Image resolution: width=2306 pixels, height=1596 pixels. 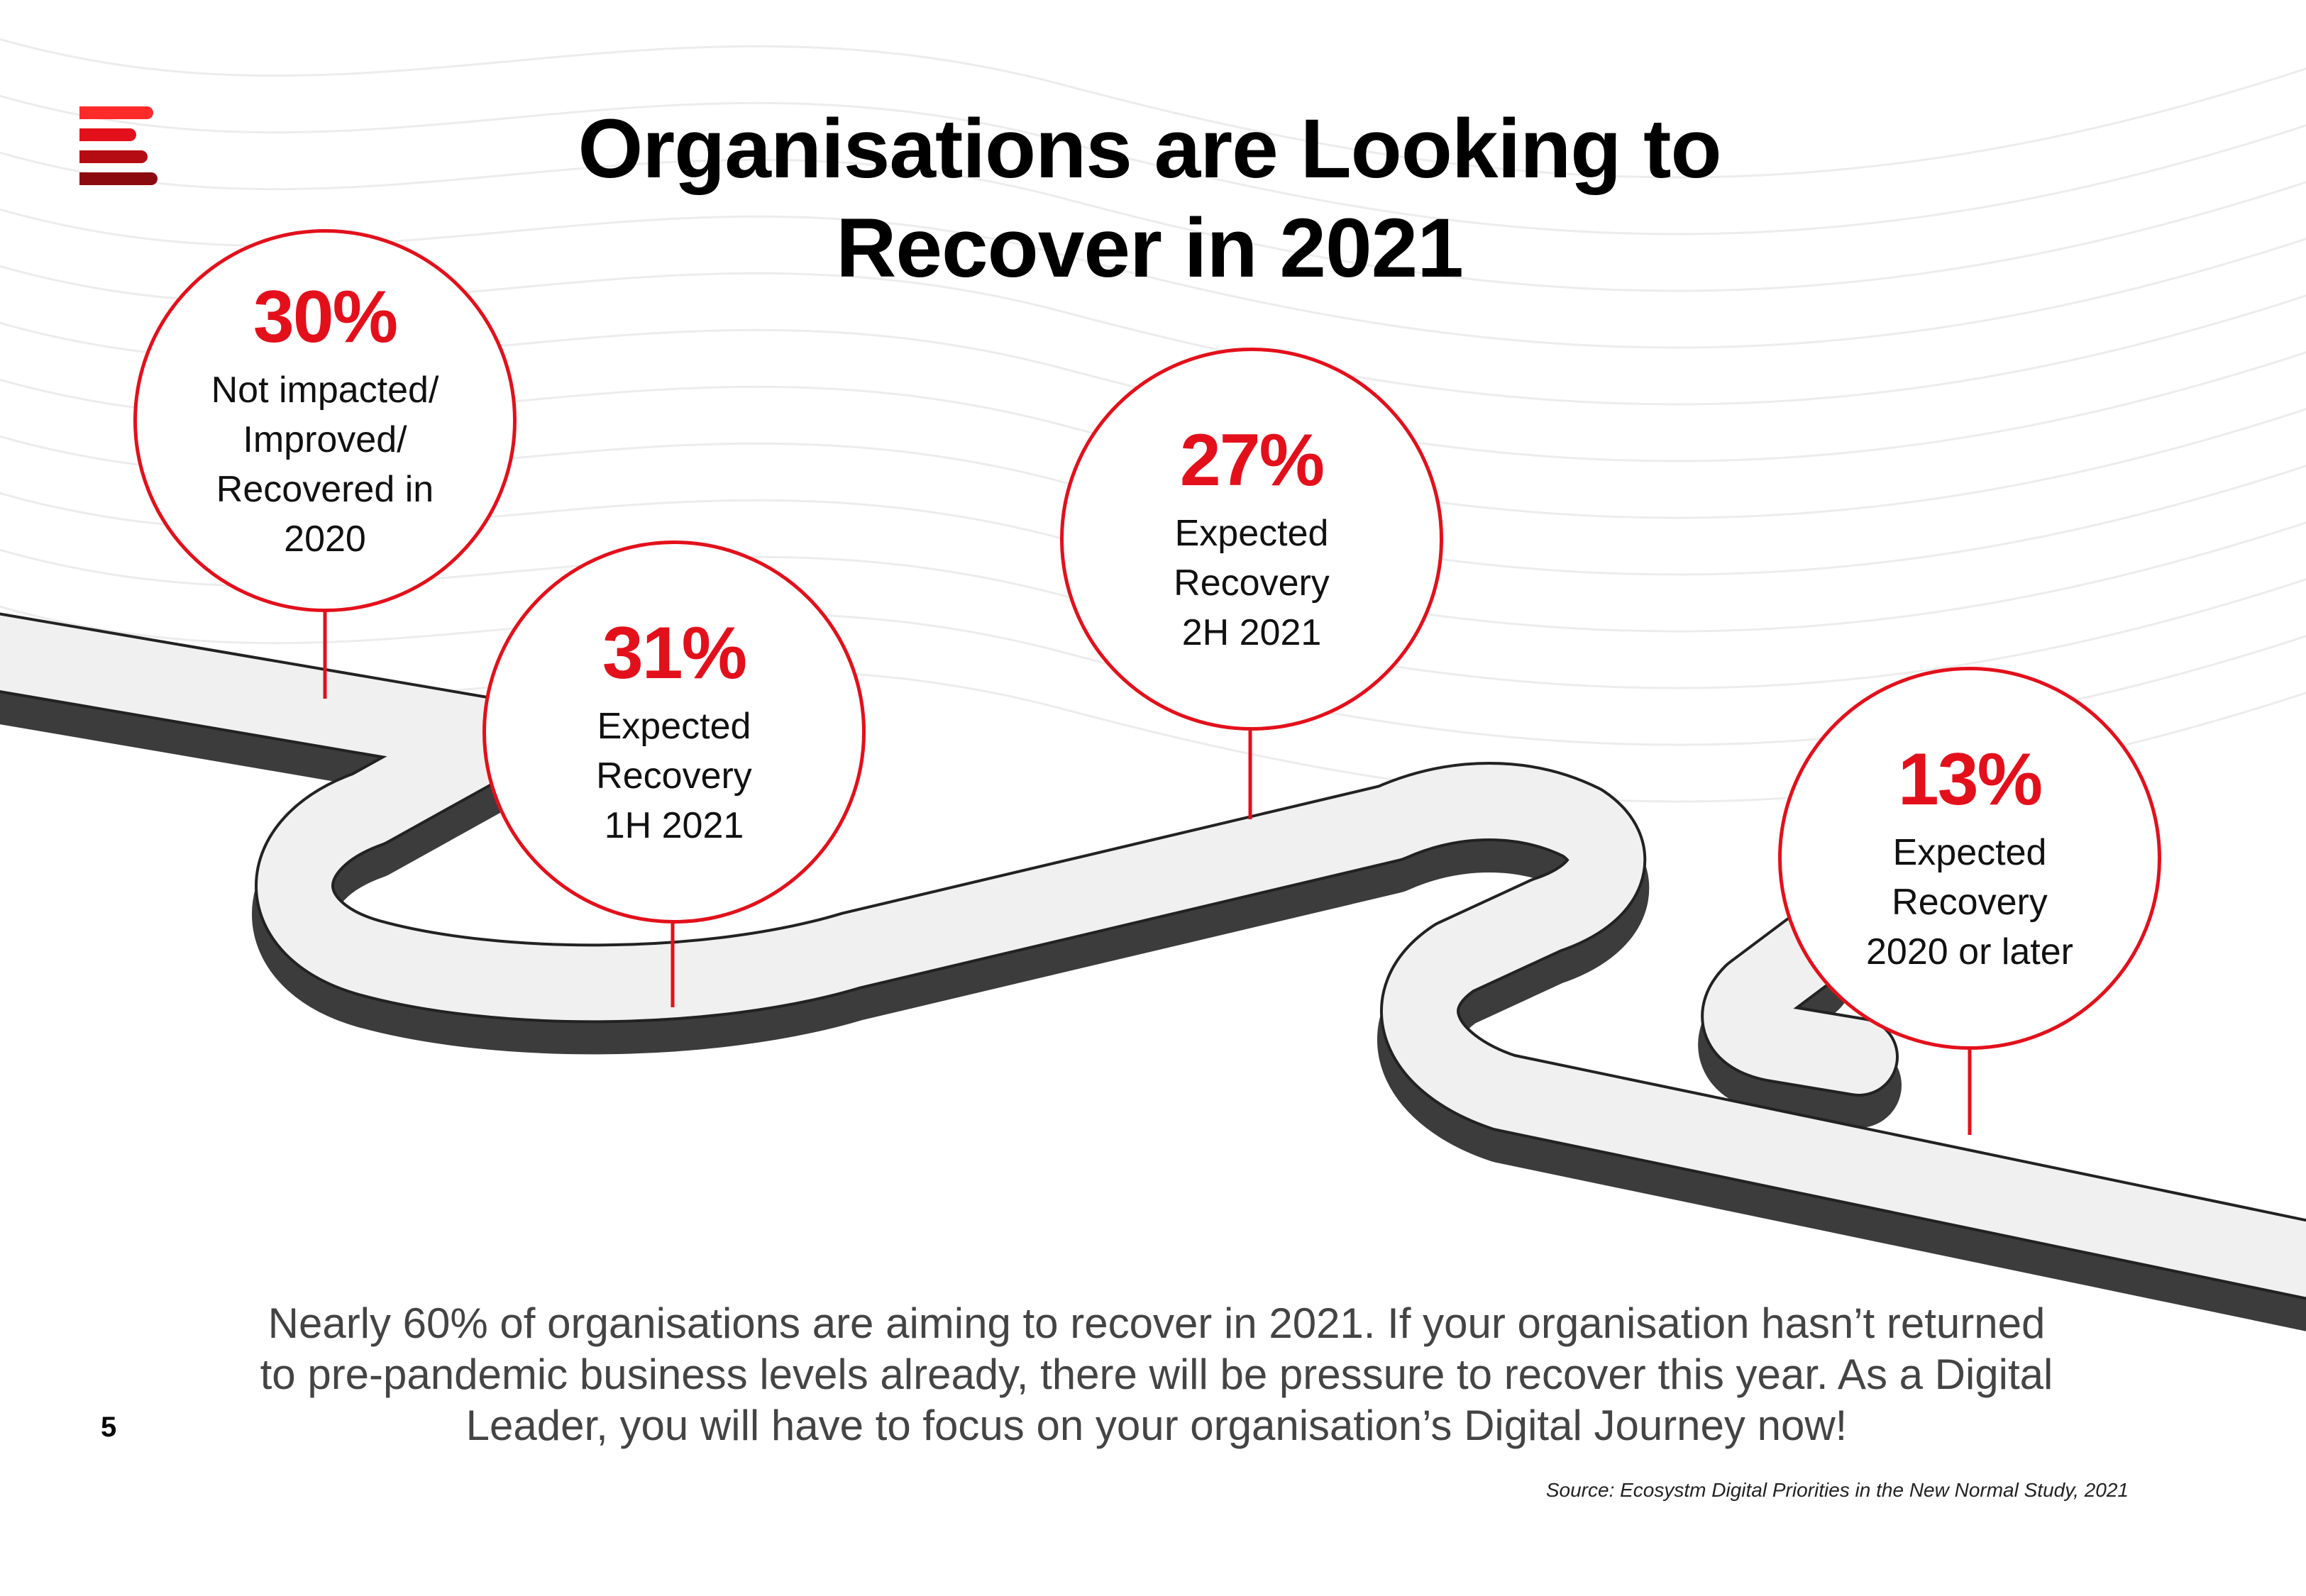 I want to click on milestone-label: Expected Recovery 2020 or later, so click(x=1970, y=903).